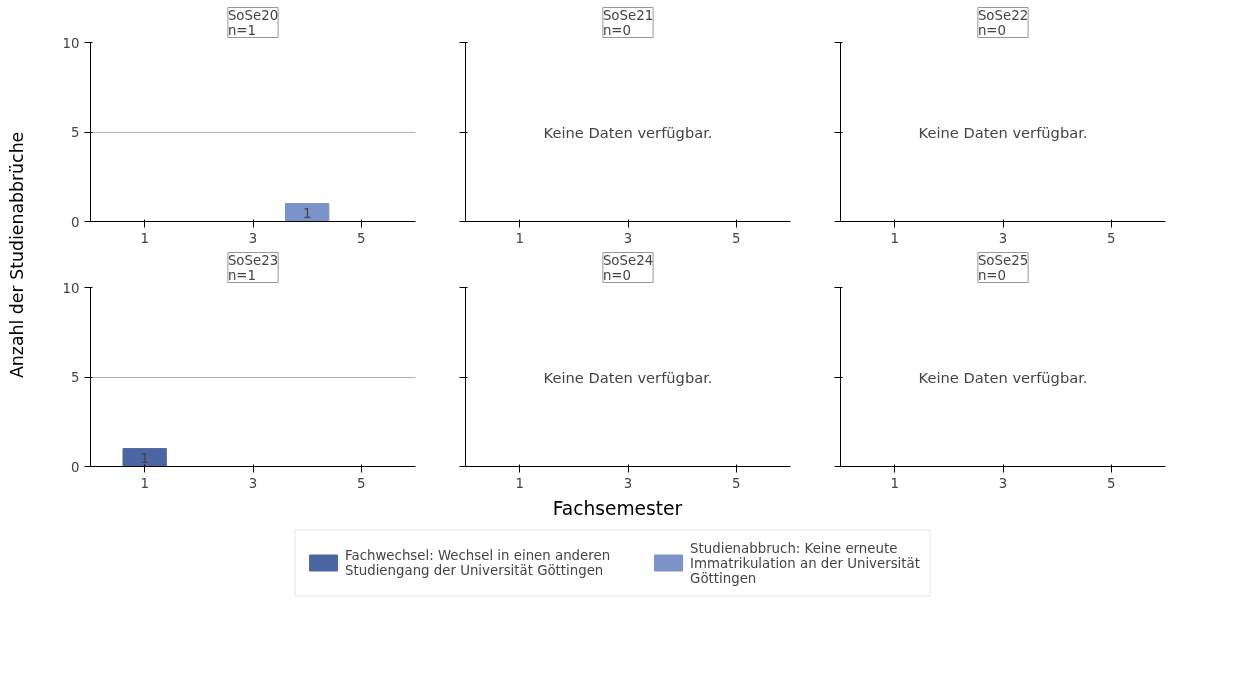 The image size is (1241, 683). I want to click on chart-title: SoSe23 n=1, so click(253, 267).